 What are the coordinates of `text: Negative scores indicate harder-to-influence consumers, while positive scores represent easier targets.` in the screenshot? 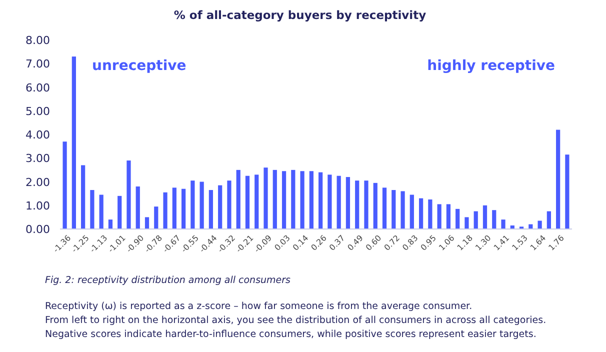 It's located at (290, 334).